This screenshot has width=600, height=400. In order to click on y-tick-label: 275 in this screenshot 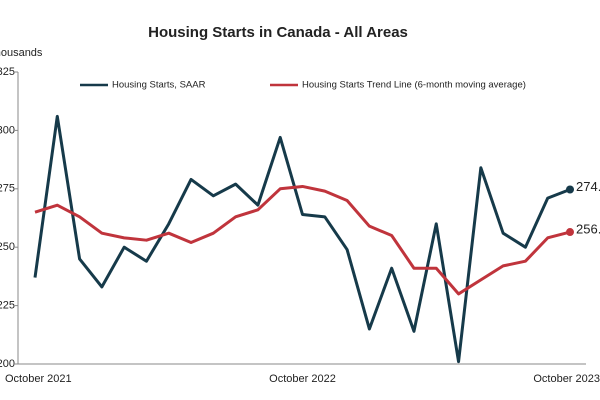, I will do `click(7, 189)`.